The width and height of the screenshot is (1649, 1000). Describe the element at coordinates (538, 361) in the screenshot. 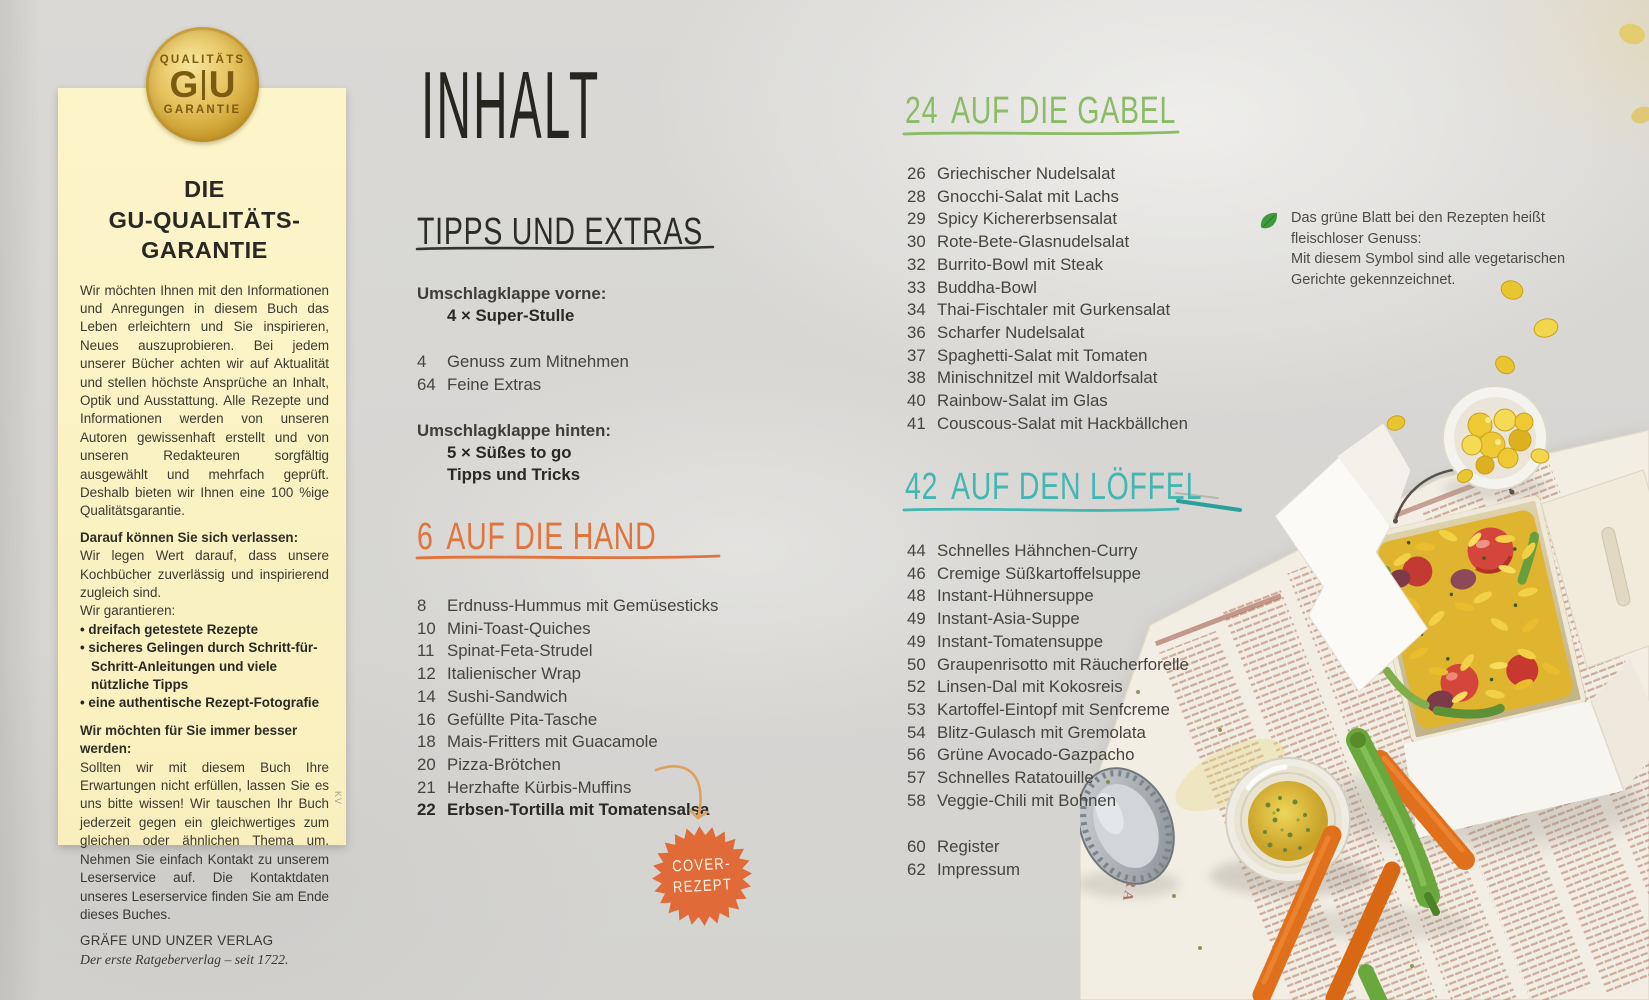

I see `toc-entry-label: Genuss zum Mitnehmen` at that location.